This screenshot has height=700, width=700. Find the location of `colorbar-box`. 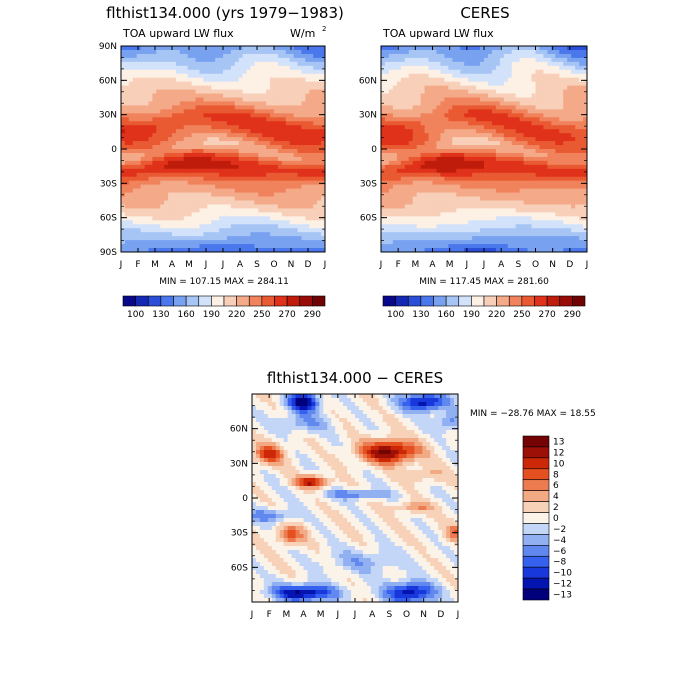

colorbar-box is located at coordinates (319, 301).